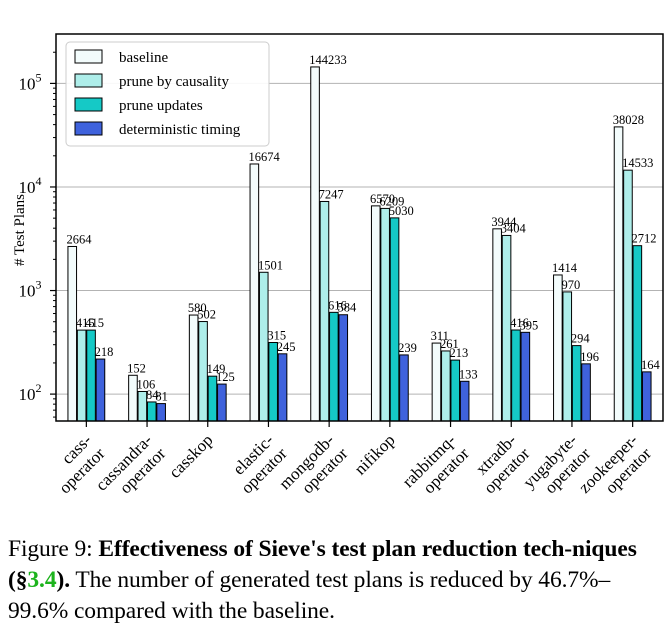 The image size is (670, 643). Describe the element at coordinates (556, 463) in the screenshot. I see `x-tick-label: yugabyte-operator` at that location.